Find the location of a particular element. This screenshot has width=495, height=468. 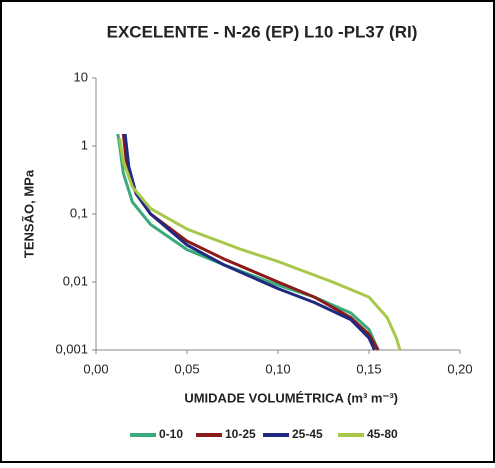

y-tick-label: 0,001 is located at coordinates (71, 348).